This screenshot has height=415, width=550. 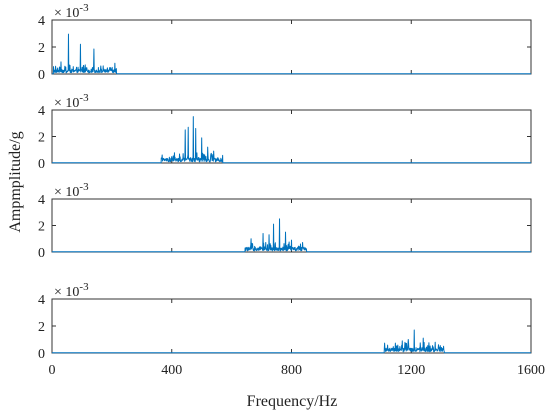 I want to click on x-tick-label: 0, so click(x=52, y=370).